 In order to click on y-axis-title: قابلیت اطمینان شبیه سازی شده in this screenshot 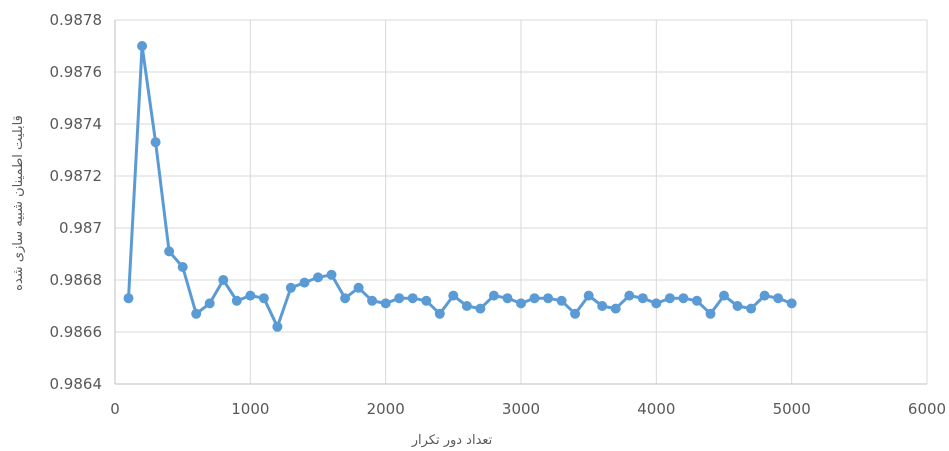, I will do `click(18, 203)`.